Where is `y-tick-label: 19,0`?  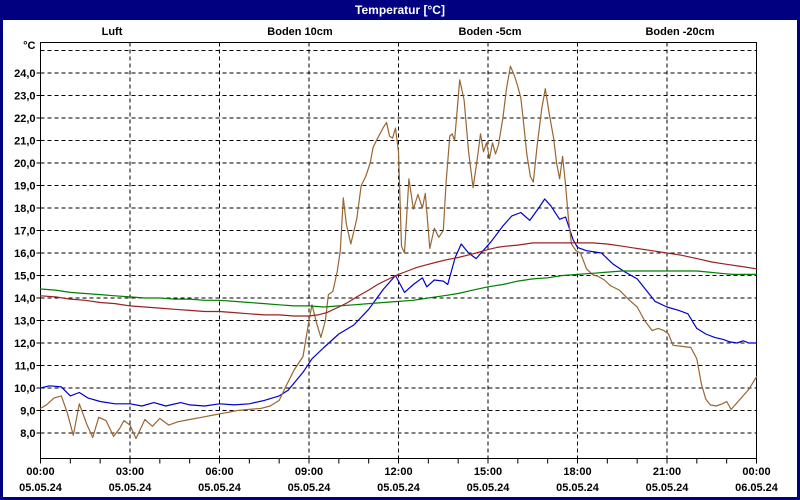
y-tick-label: 19,0 is located at coordinates (24, 187).